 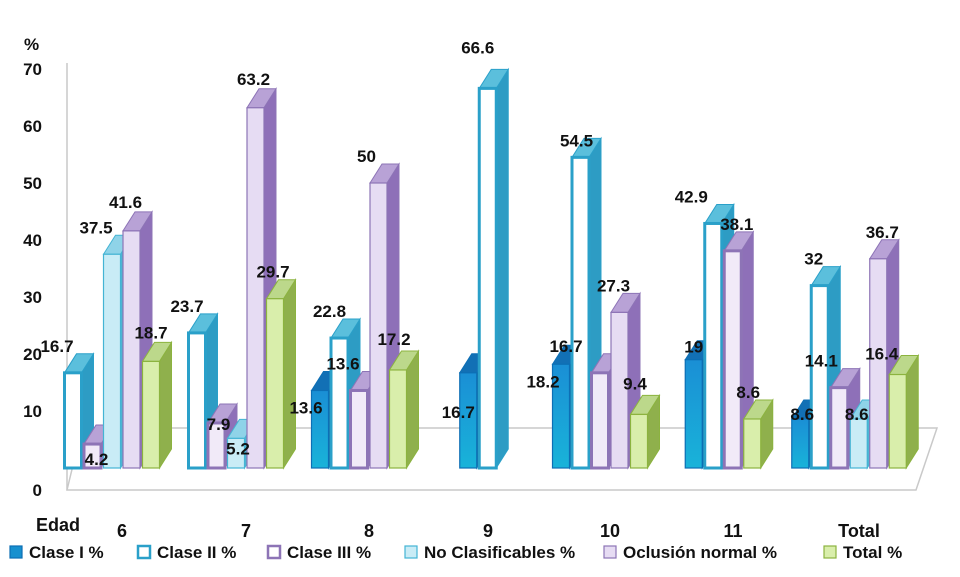 I want to click on legend-item-total: Total %, so click(x=863, y=552).